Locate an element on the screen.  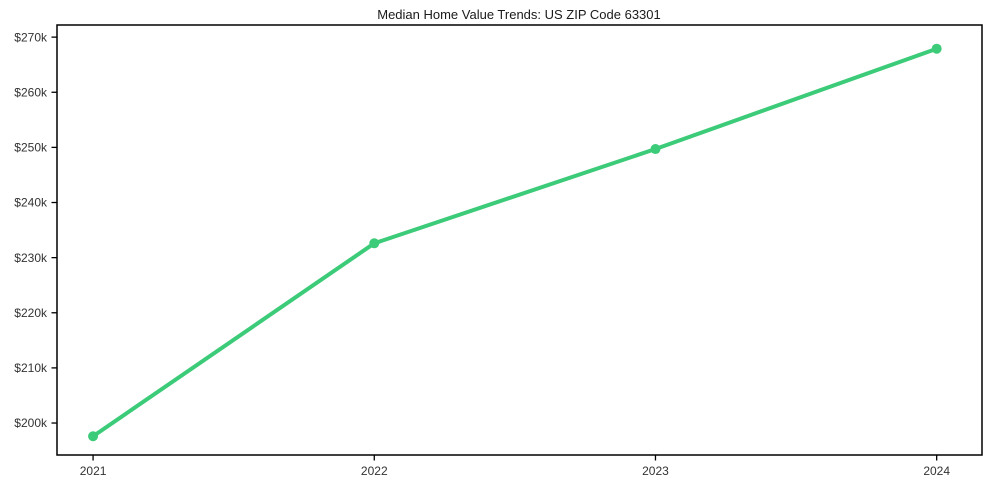
y-tick-label: $270k is located at coordinates (31, 37).